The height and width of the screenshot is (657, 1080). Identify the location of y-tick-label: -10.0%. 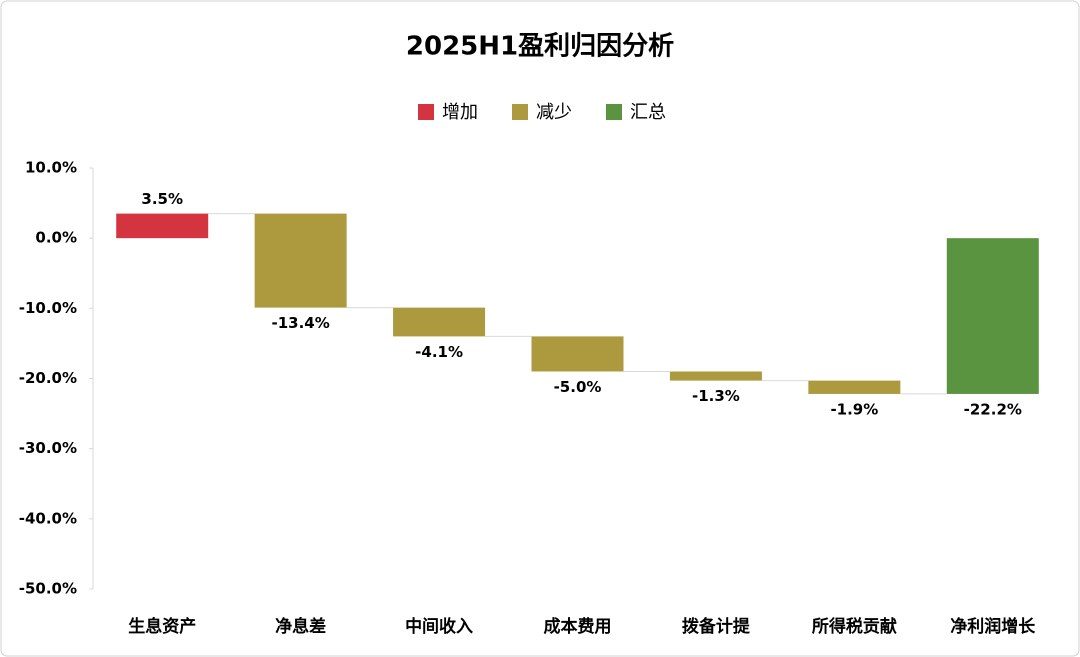
(48, 308).